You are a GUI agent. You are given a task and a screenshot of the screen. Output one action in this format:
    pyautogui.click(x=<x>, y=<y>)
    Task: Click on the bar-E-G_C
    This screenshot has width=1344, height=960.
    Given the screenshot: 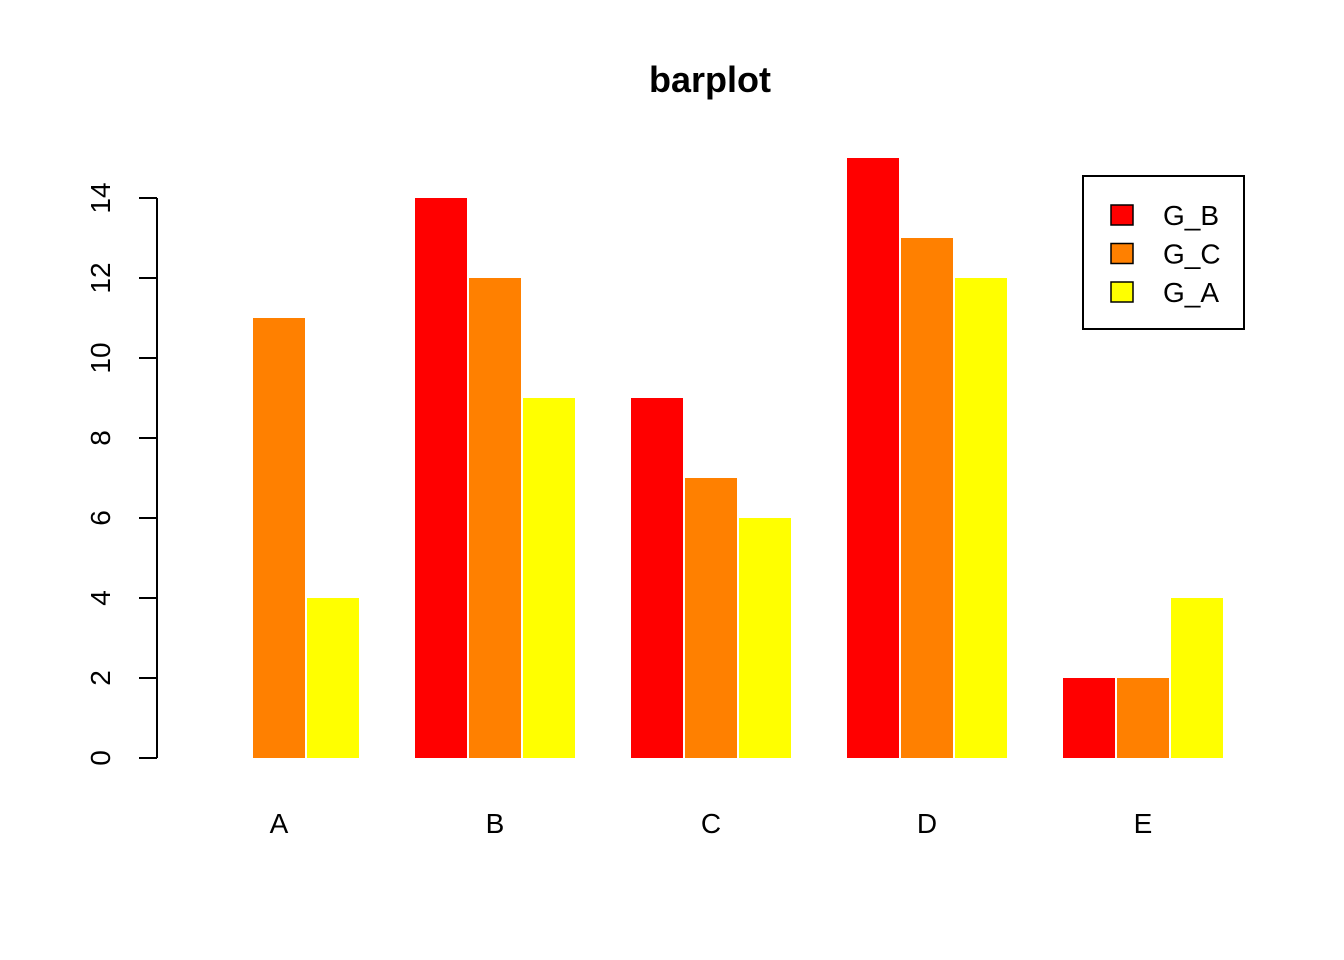 What is the action you would take?
    pyautogui.click(x=1143, y=718)
    